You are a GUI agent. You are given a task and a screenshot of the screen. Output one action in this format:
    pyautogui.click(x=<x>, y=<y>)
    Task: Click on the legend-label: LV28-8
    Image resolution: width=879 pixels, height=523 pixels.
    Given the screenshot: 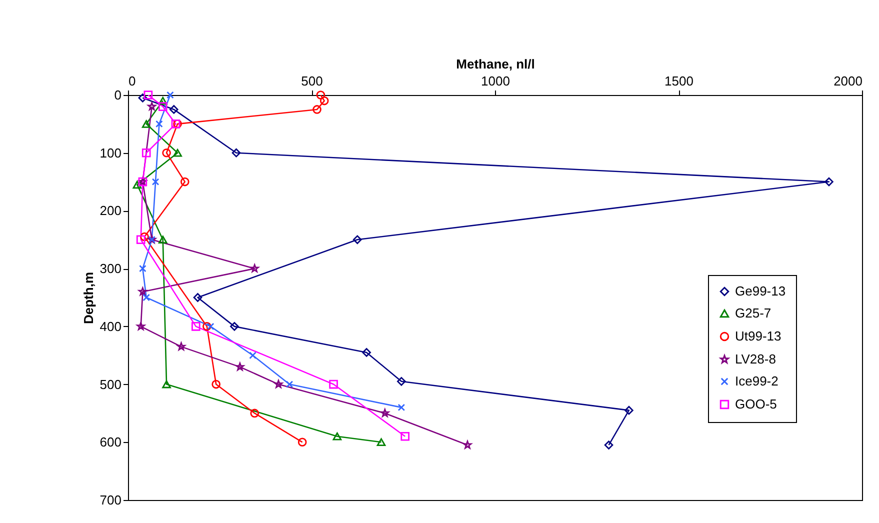 What is the action you would take?
    pyautogui.click(x=755, y=359)
    